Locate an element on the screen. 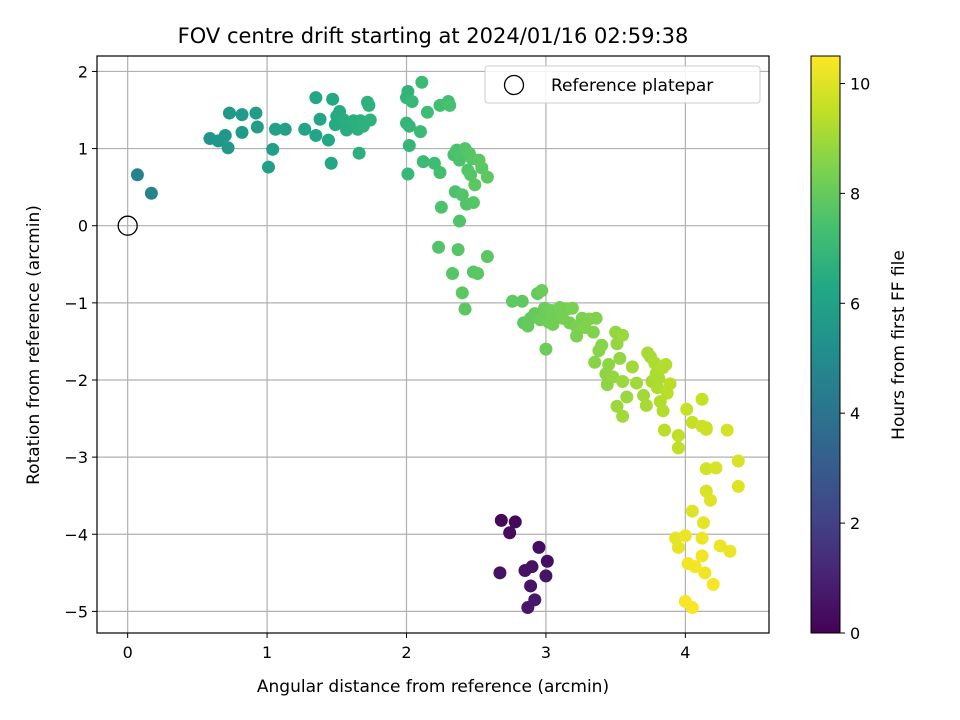 This screenshot has height=720, width=960. colorbar-label: Hours from first FF file is located at coordinates (899, 345).